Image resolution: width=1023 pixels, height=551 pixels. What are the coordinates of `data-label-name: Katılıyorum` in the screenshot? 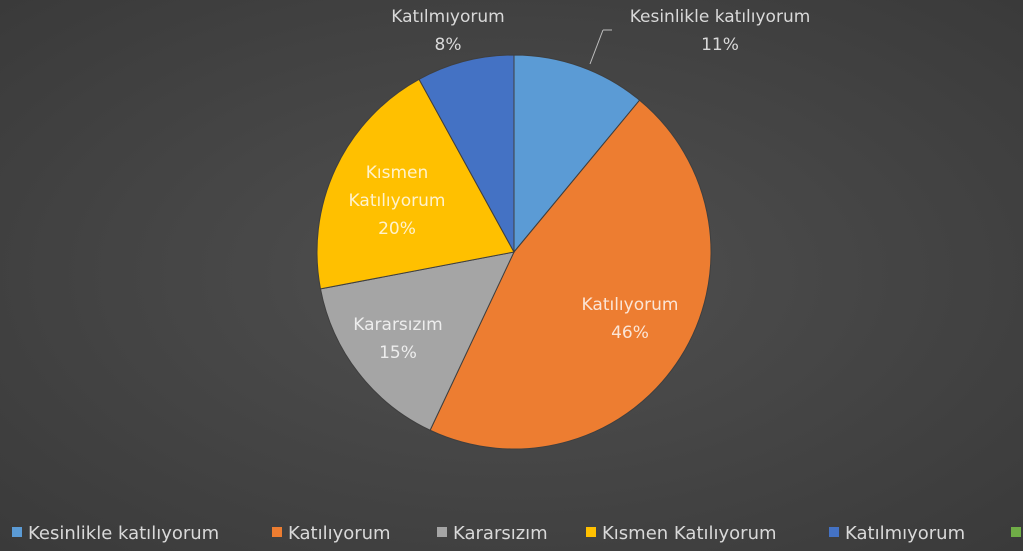 It's located at (630, 305).